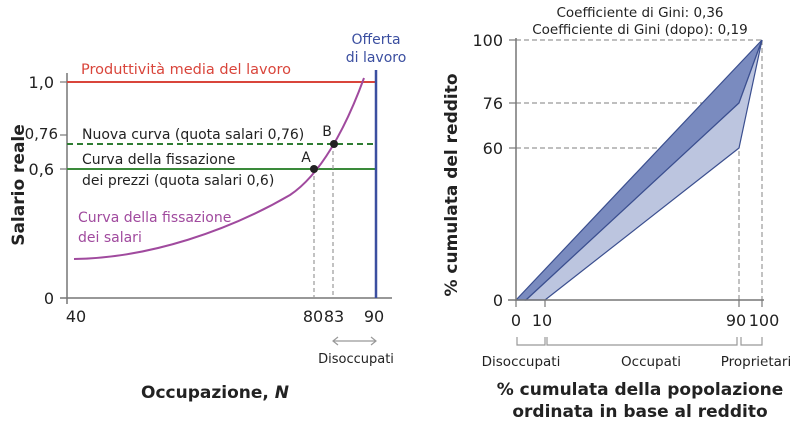 This screenshot has height=427, width=810. What do you see at coordinates (354, 341) in the screenshot?
I see `unemployed-arrow-icon` at bounding box center [354, 341].